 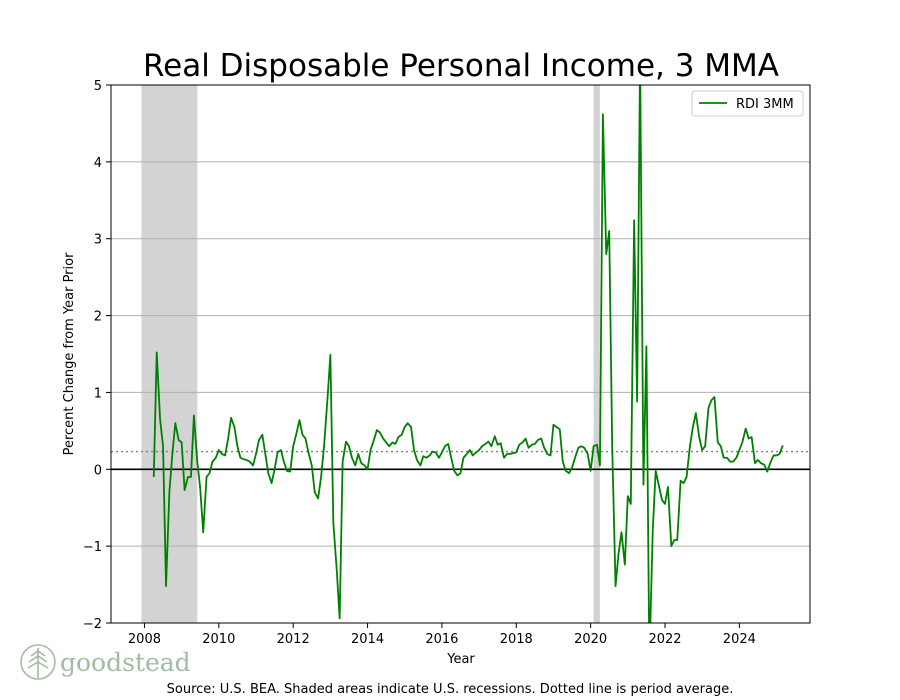 I want to click on x-tick-label: 2018, so click(x=516, y=639).